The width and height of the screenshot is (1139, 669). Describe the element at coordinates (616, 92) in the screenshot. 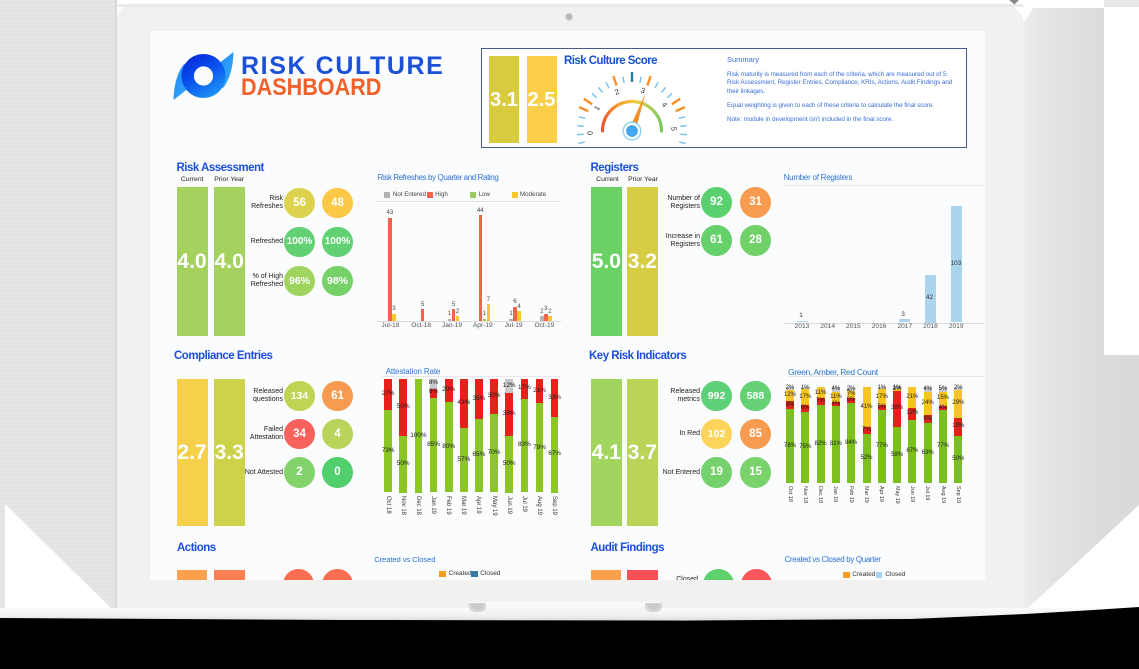

I see `svg-text: 2` at that location.